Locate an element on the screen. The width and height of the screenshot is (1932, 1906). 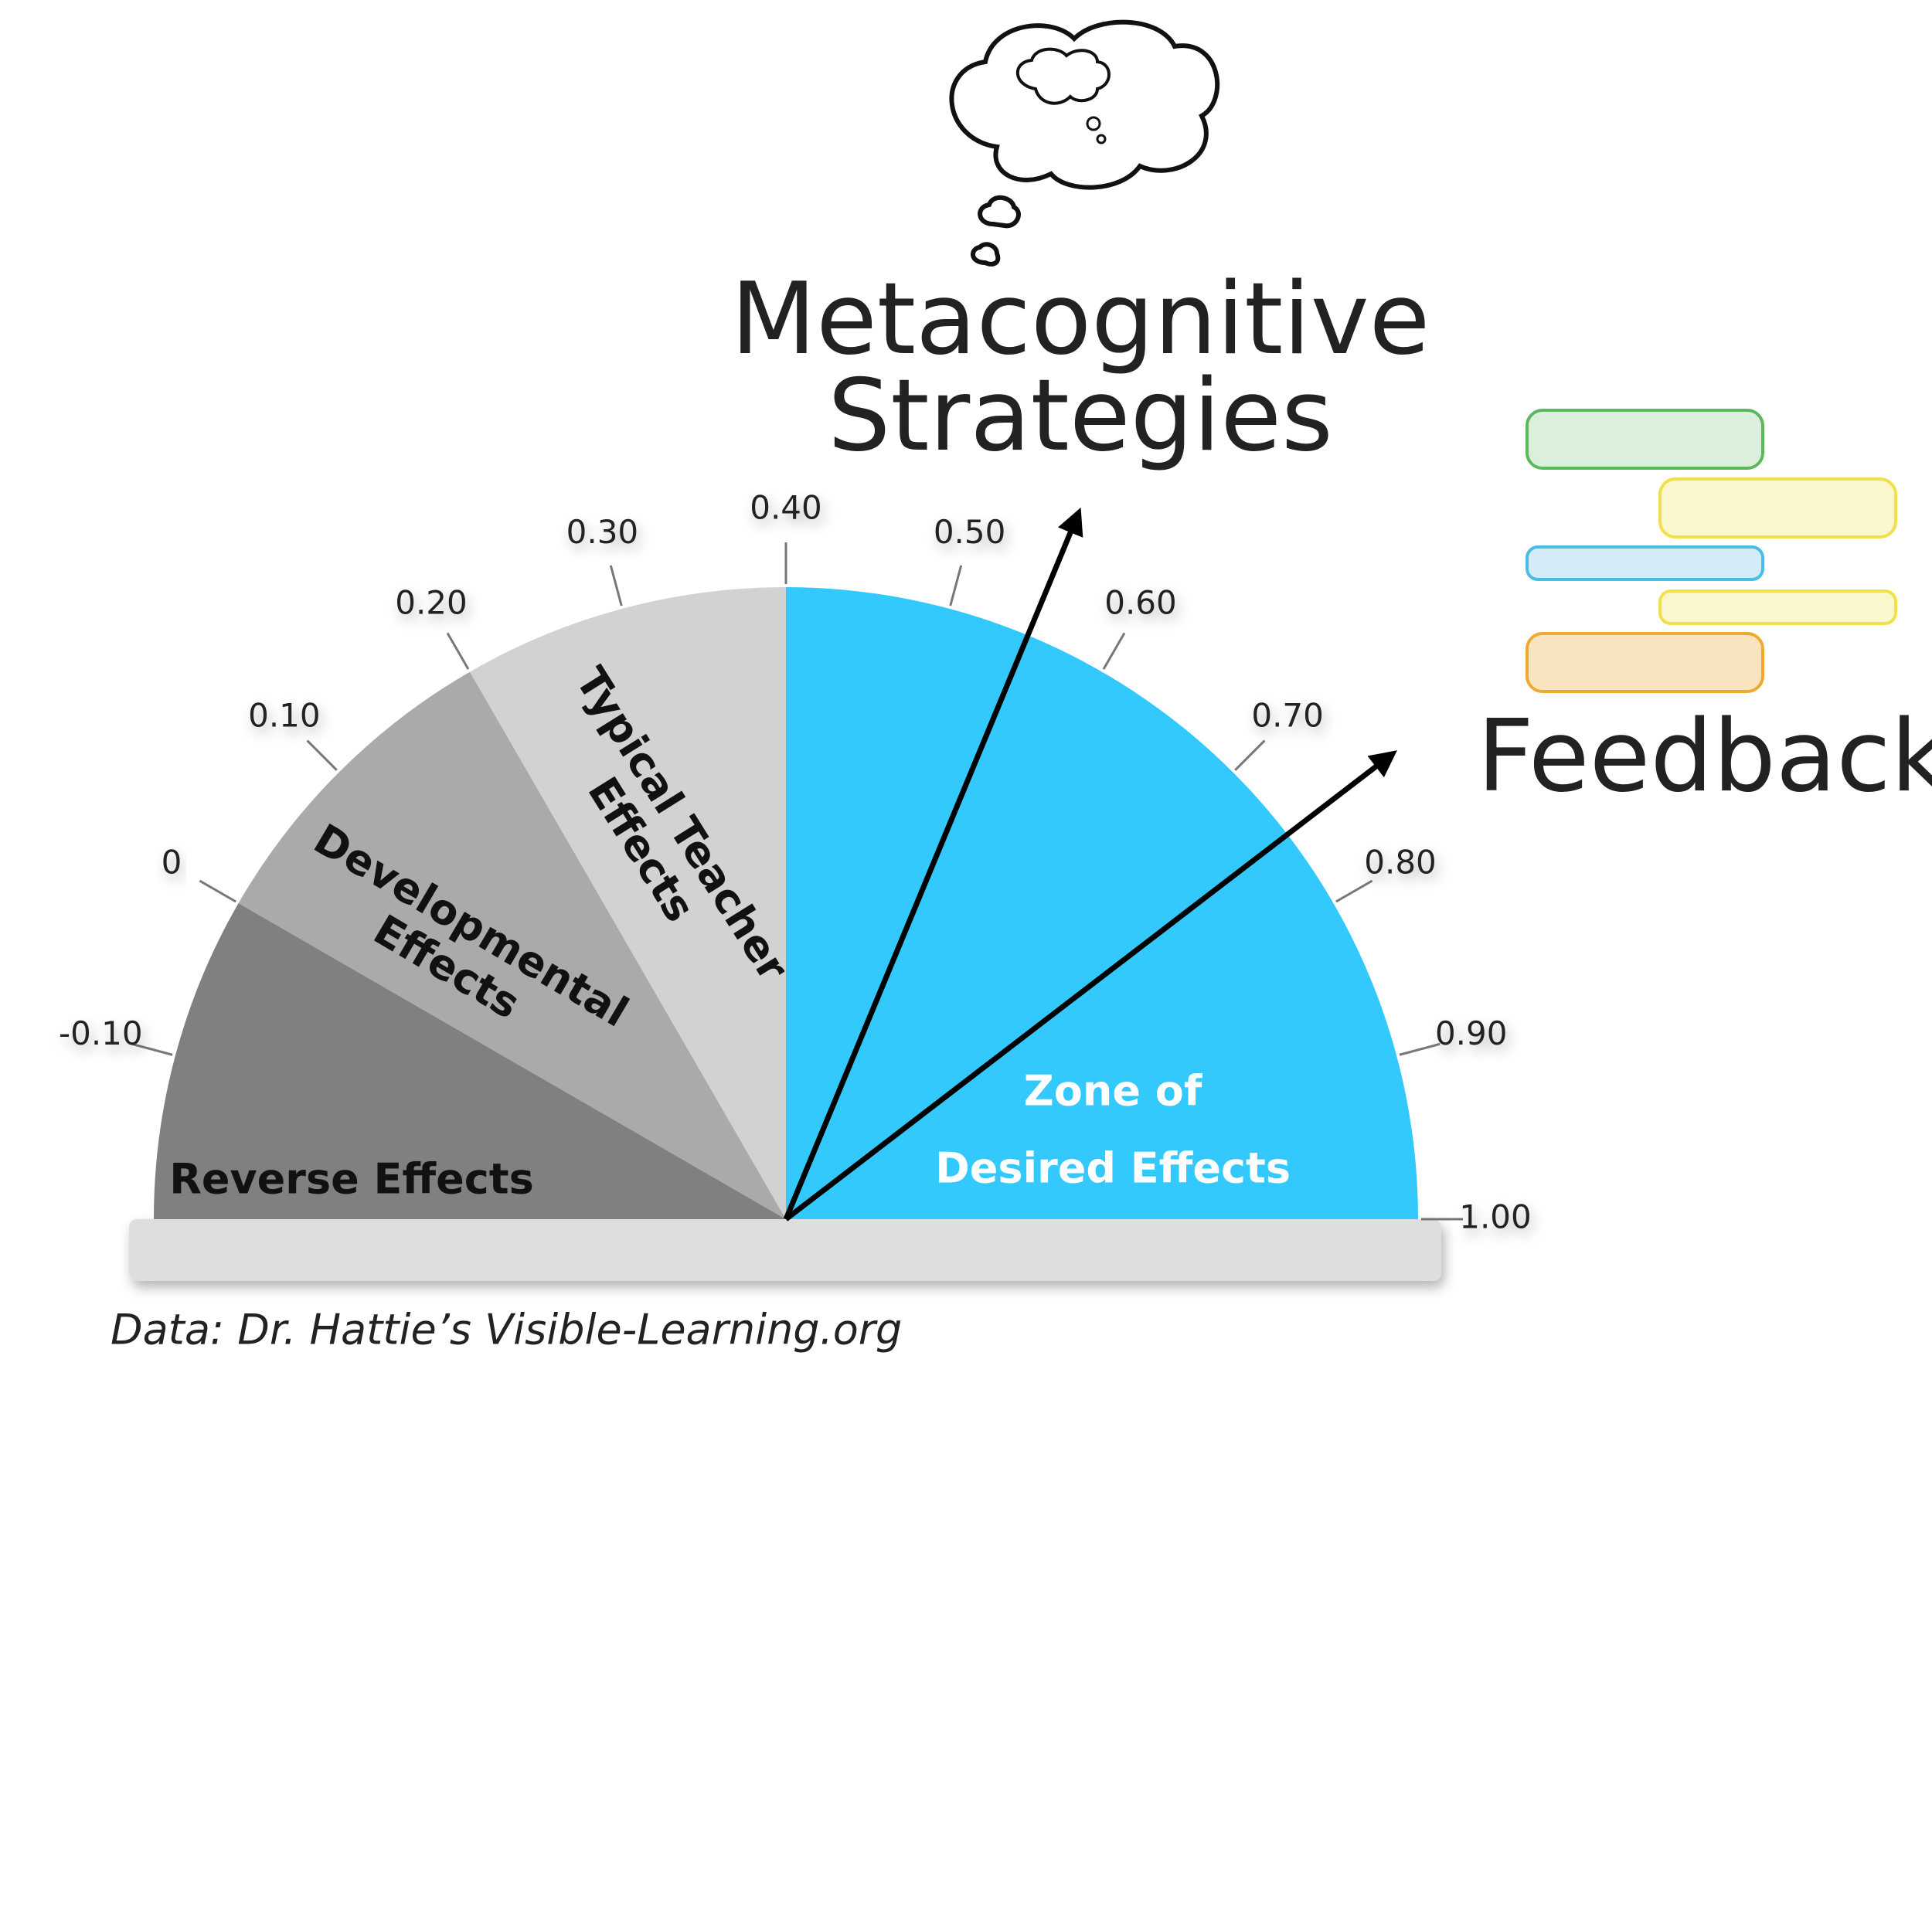
tick-label: 0.30 is located at coordinates (603, 532).